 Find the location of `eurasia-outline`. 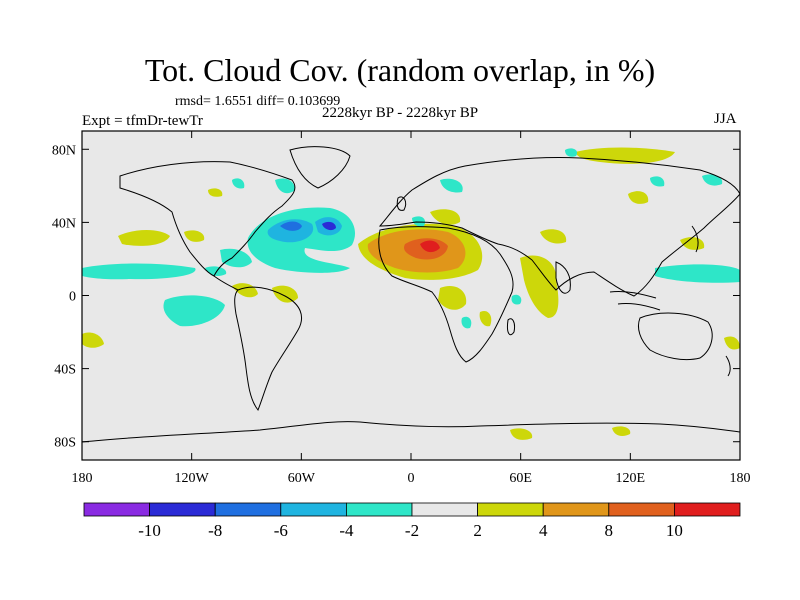

eurasia-outline is located at coordinates (559, 226).